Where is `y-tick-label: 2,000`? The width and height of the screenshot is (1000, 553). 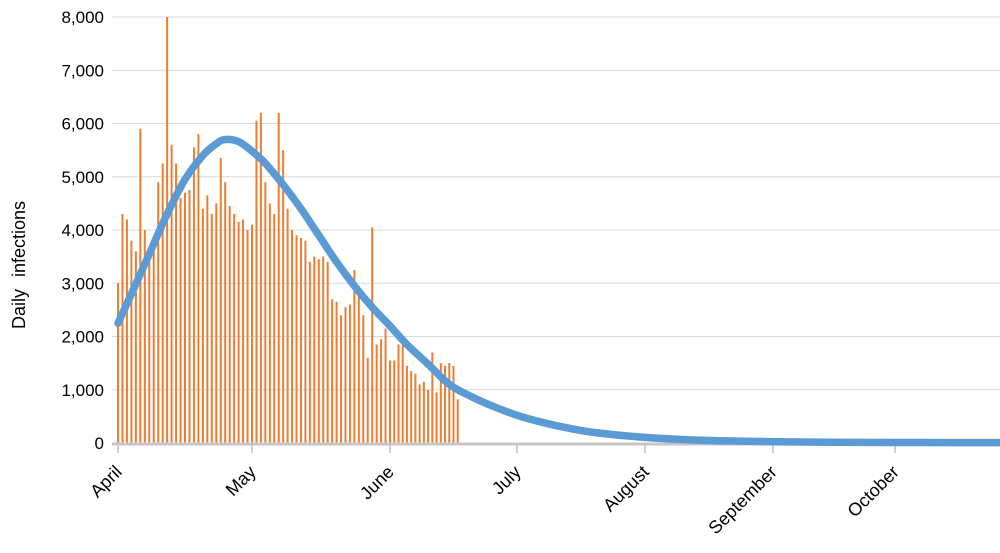 y-tick-label: 2,000 is located at coordinates (82, 337).